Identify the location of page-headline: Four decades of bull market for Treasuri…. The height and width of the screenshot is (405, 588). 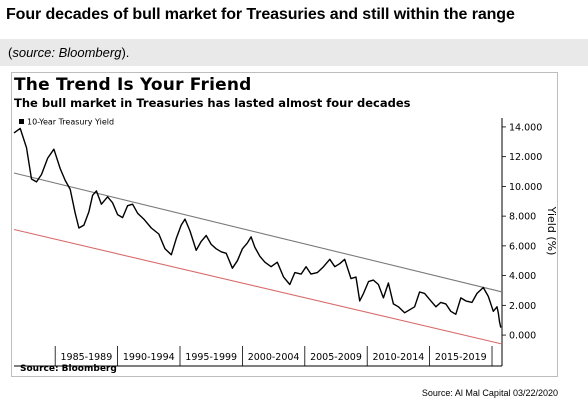
(260, 14).